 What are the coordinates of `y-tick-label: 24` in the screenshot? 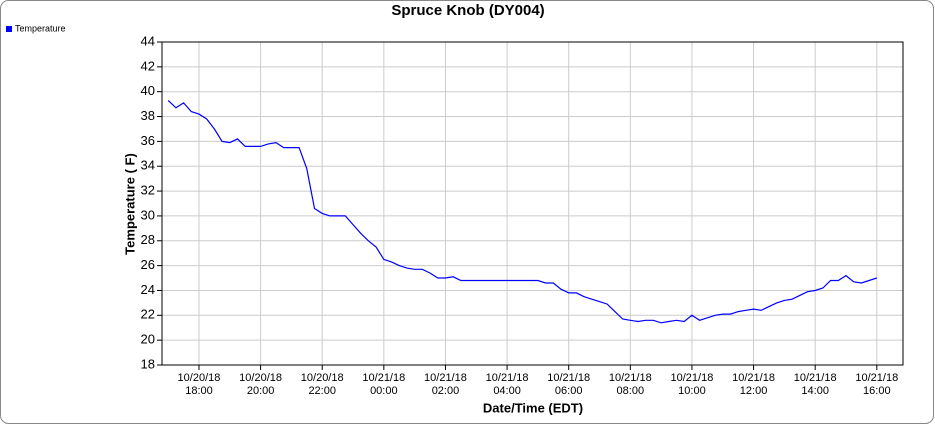 It's located at (148, 289).